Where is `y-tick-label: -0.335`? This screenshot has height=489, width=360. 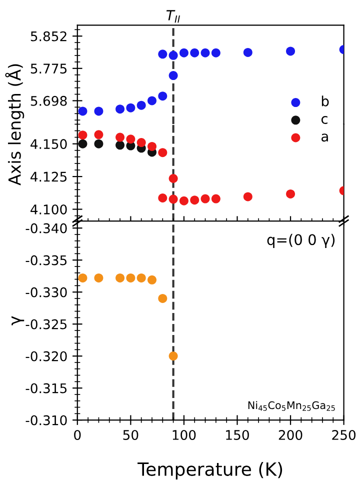
y-tick-label: -0.335 is located at coordinates (46, 260).